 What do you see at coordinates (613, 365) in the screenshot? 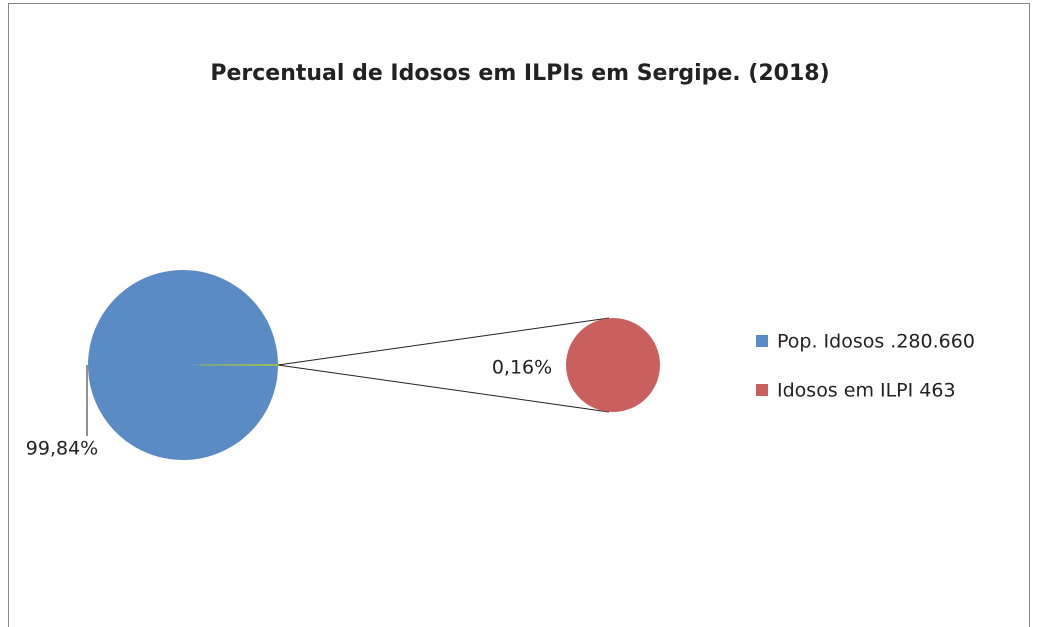
I see `secondary-pie` at bounding box center [613, 365].